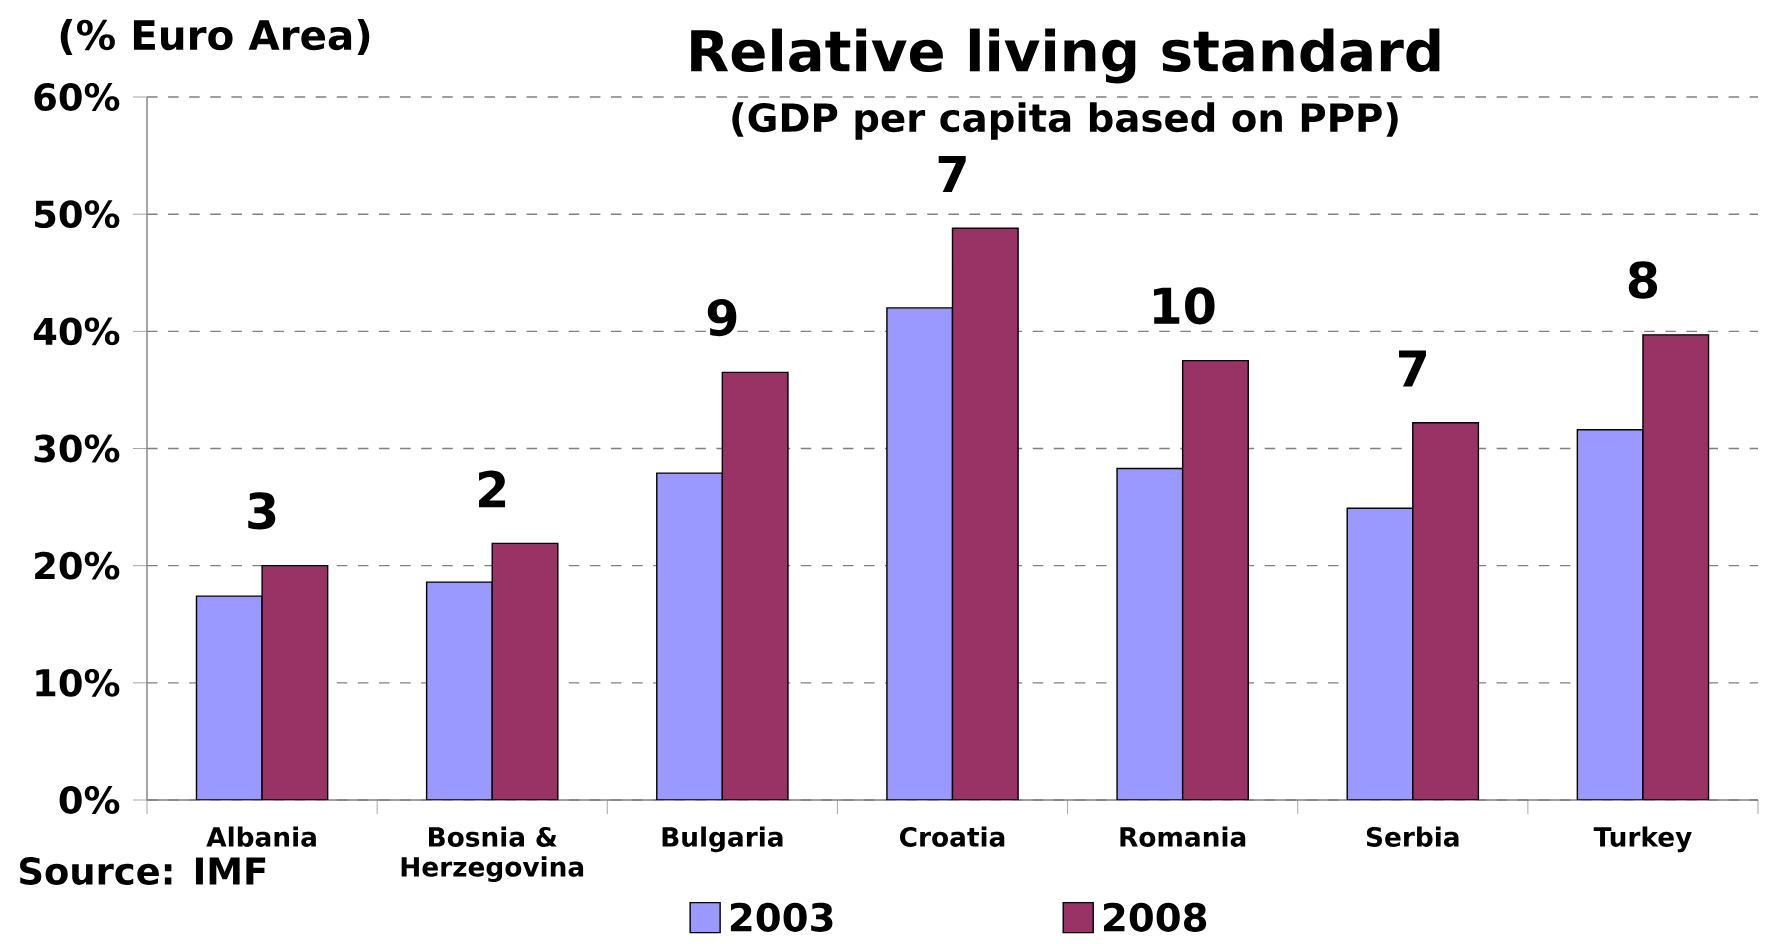 This screenshot has width=1767, height=944. I want to click on x-tick-label: Turkey, so click(1642, 839).